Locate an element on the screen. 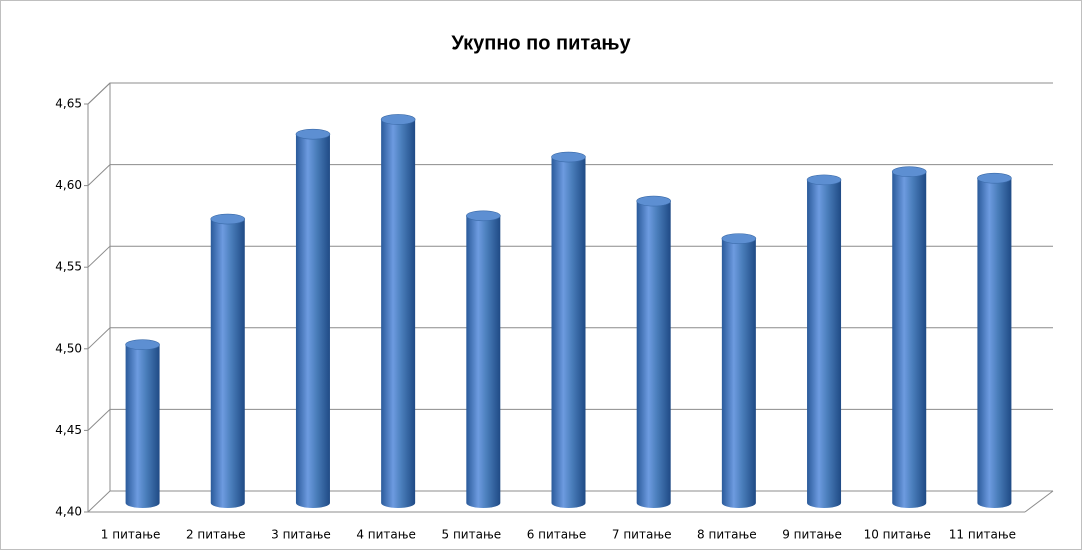  x-tick-label: 5 питање is located at coordinates (472, 535).